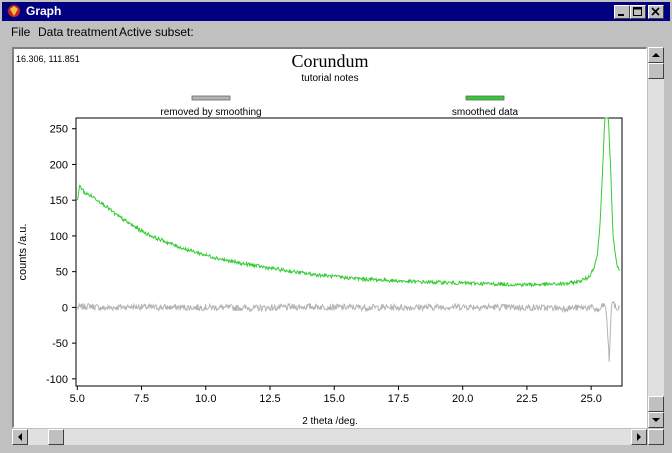 The width and height of the screenshot is (672, 453). What do you see at coordinates (656, 237) in the screenshot?
I see `vertical-scrollbar` at bounding box center [656, 237].